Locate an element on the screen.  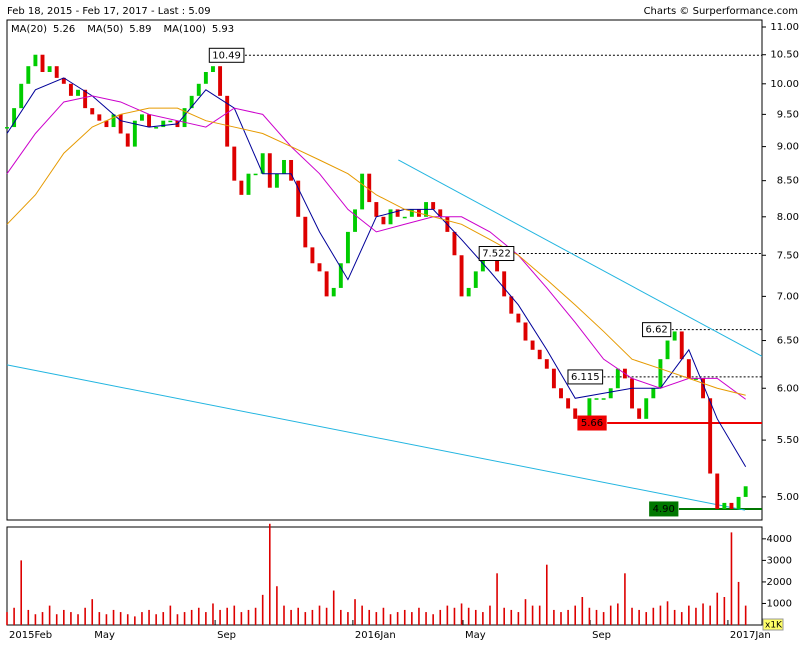
trendline is located at coordinates (580, 258).